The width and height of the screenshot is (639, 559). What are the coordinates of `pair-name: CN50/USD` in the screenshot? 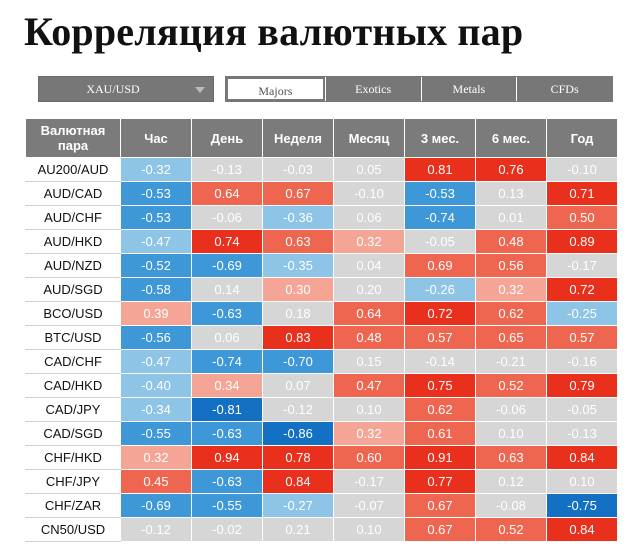 It's located at (73, 529).